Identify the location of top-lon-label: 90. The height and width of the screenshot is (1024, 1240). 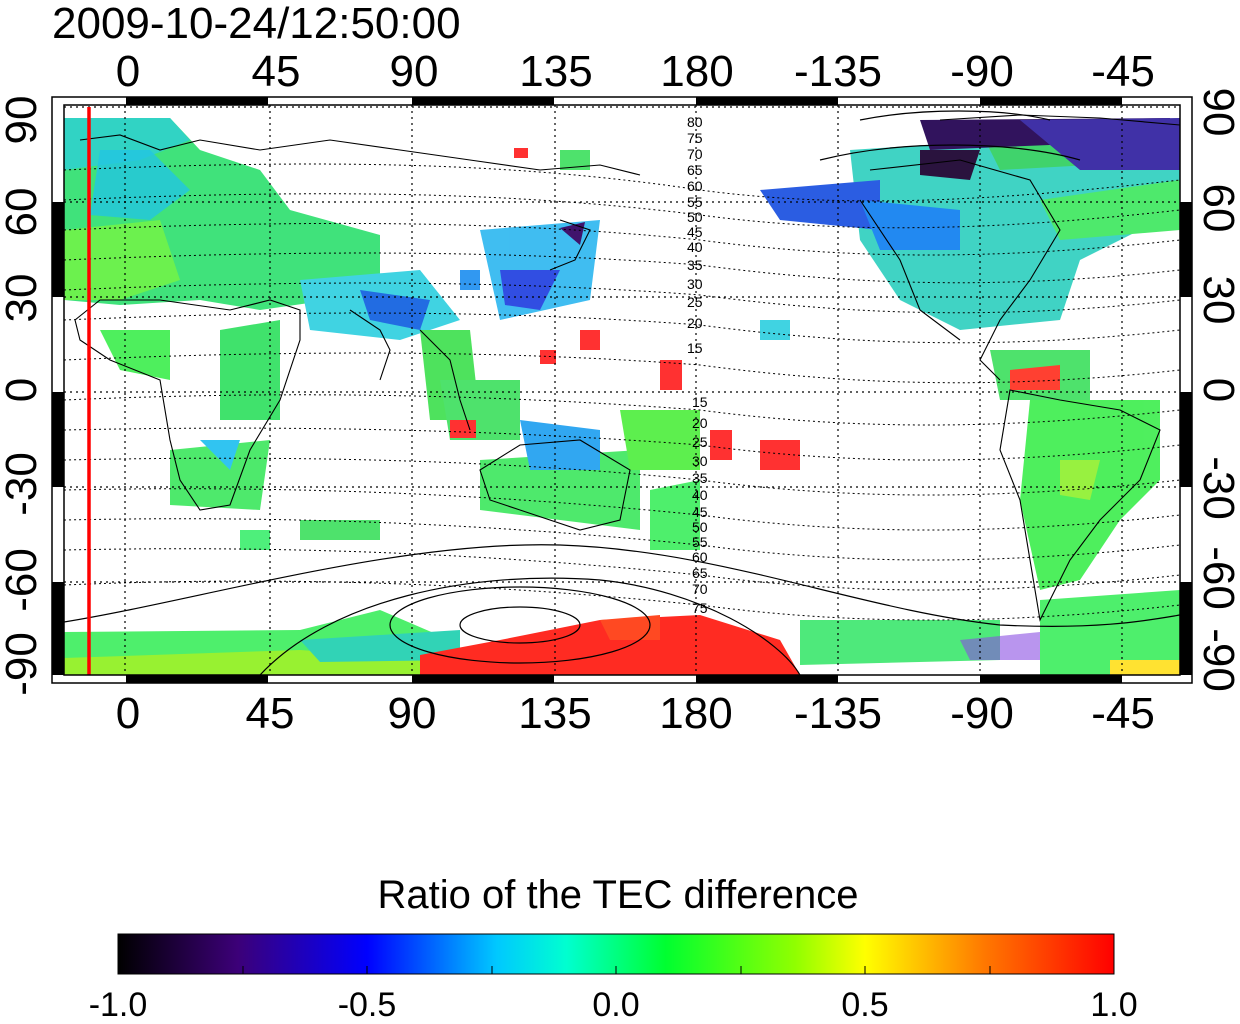
(414, 71).